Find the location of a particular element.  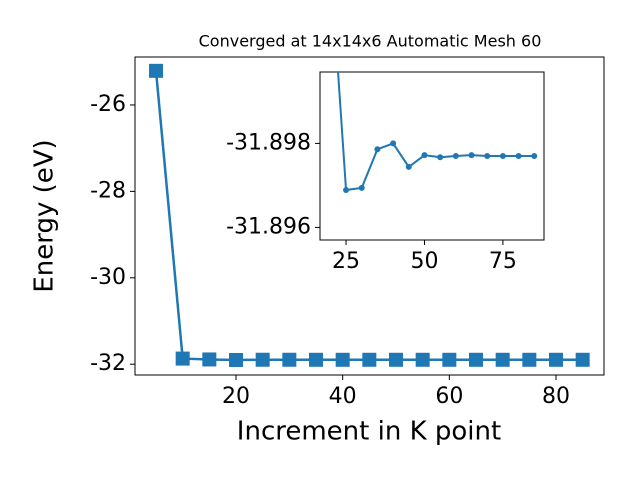

x-tick-label: 60 is located at coordinates (449, 396).